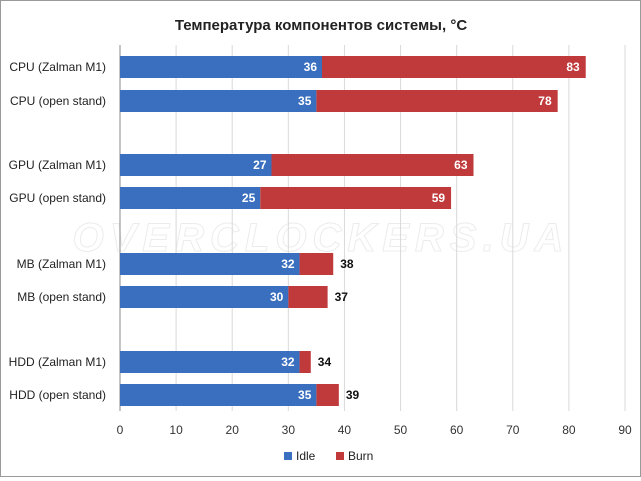  I want to click on bar-idle-label: 30, so click(277, 297).